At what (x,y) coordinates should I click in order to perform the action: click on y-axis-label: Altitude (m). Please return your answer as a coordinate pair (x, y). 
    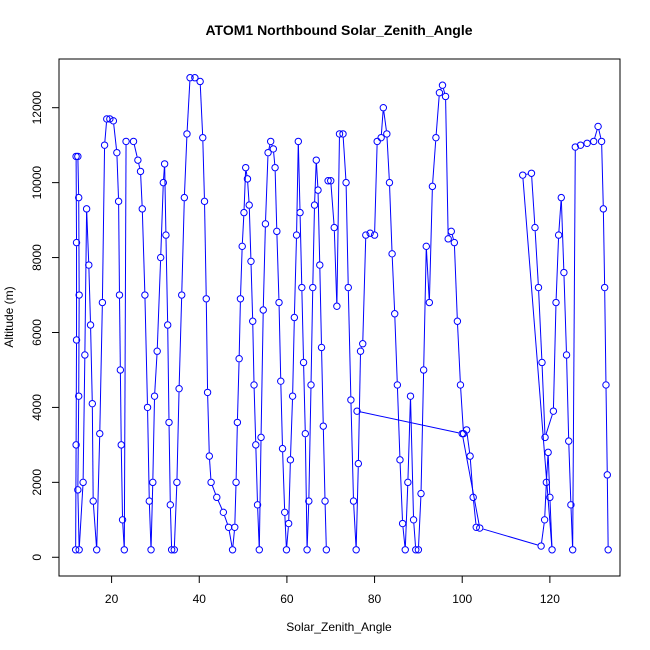
    Looking at the image, I should click on (9, 316).